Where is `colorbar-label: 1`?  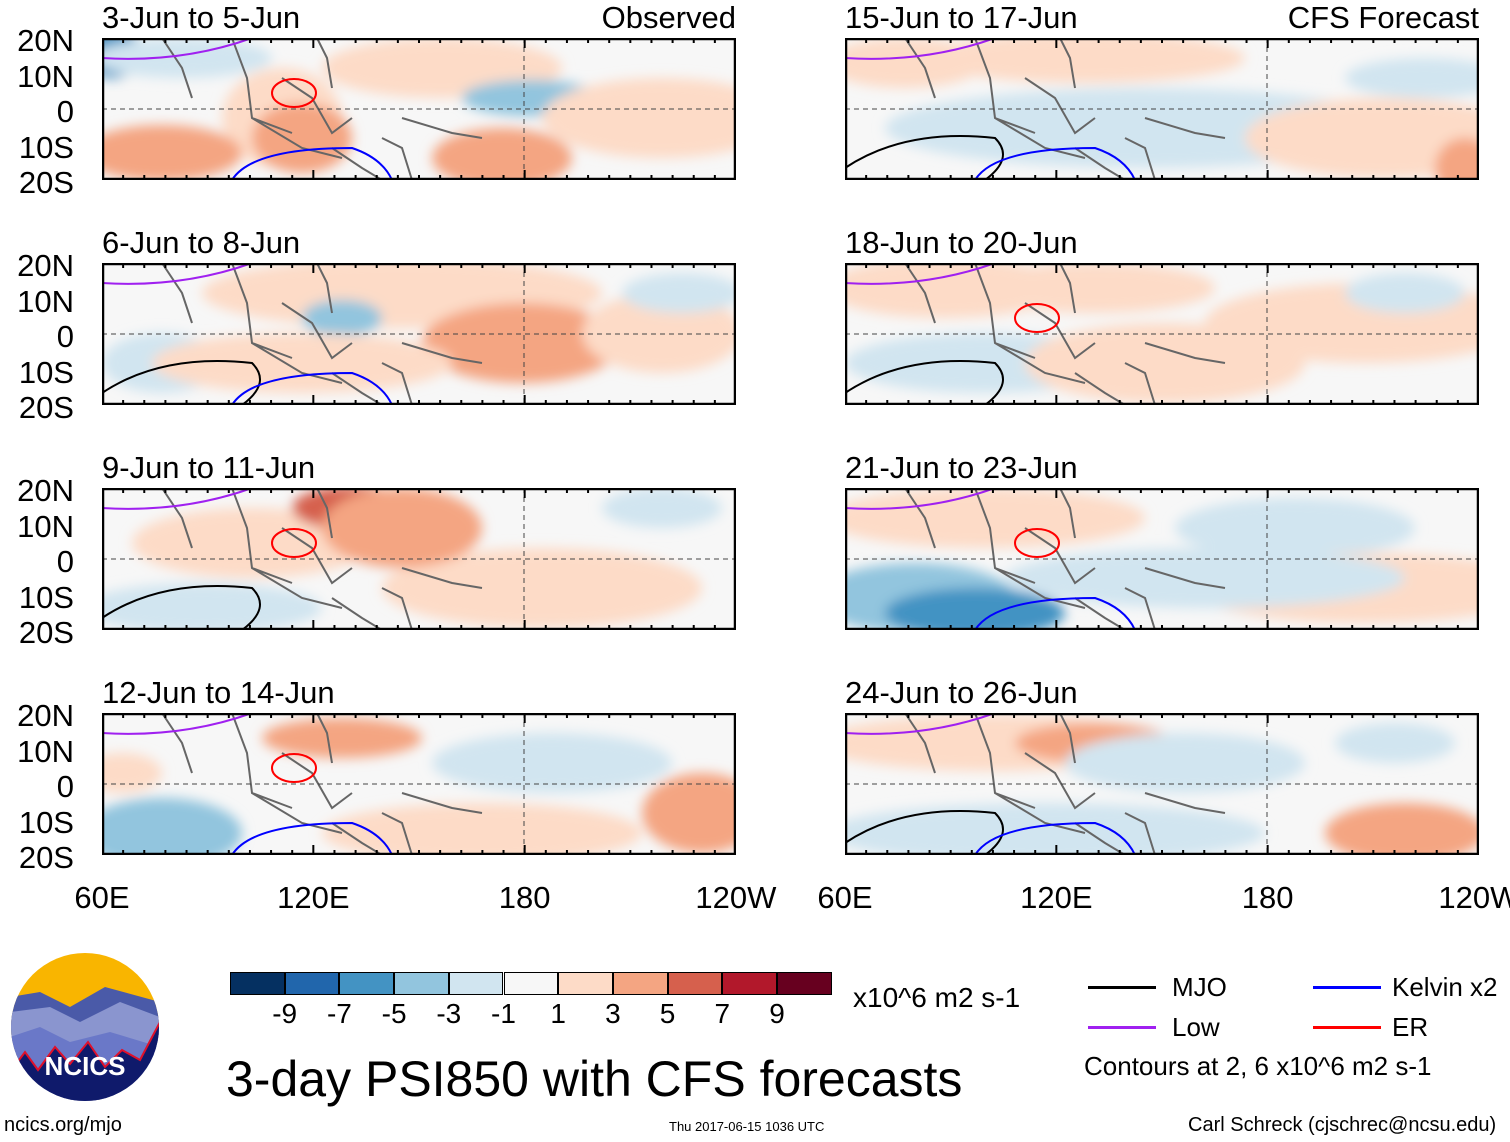 colorbar-label: 1 is located at coordinates (558, 1013).